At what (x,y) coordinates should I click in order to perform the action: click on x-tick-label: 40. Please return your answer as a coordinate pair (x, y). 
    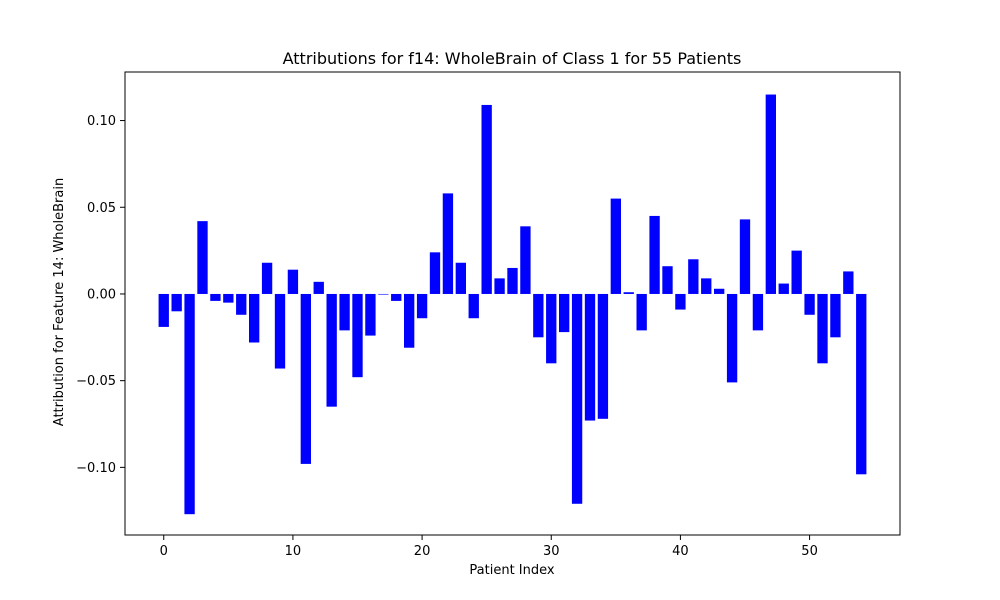
    Looking at the image, I should click on (680, 551).